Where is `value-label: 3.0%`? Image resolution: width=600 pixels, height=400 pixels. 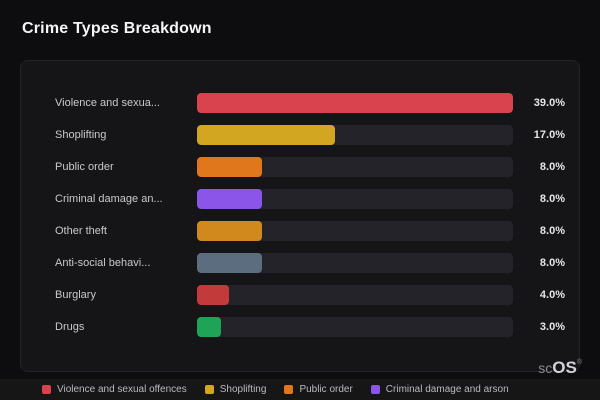
value-label: 3.0% is located at coordinates (552, 327).